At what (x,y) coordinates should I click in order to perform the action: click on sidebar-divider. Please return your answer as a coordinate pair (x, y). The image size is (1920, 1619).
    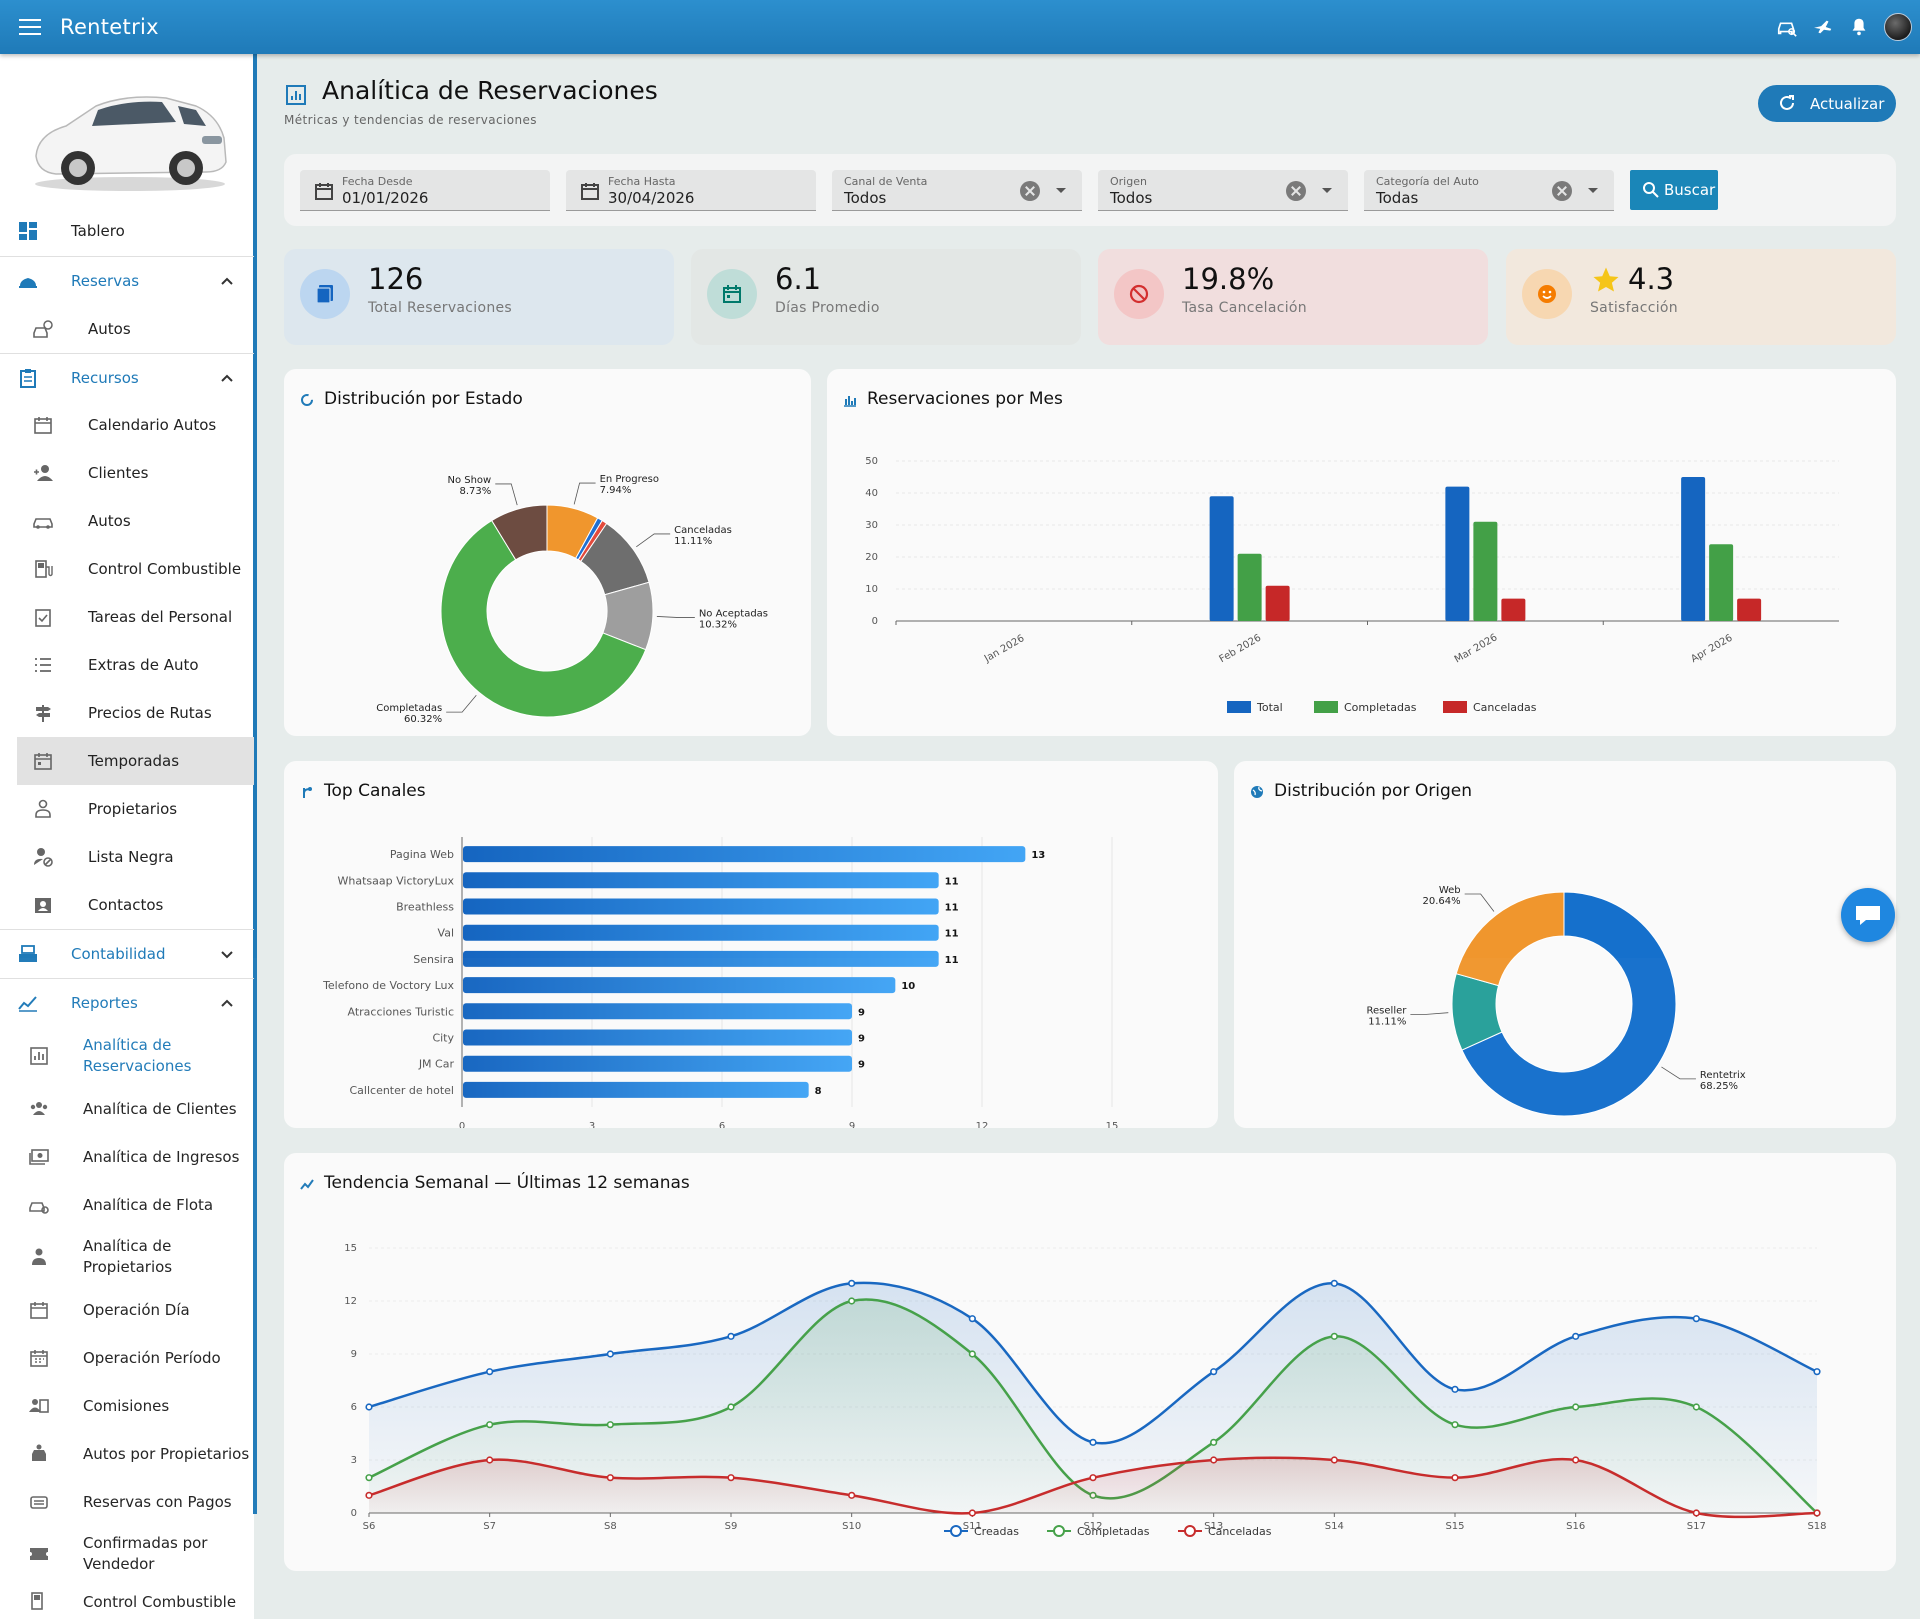
    Looking at the image, I should click on (127, 929).